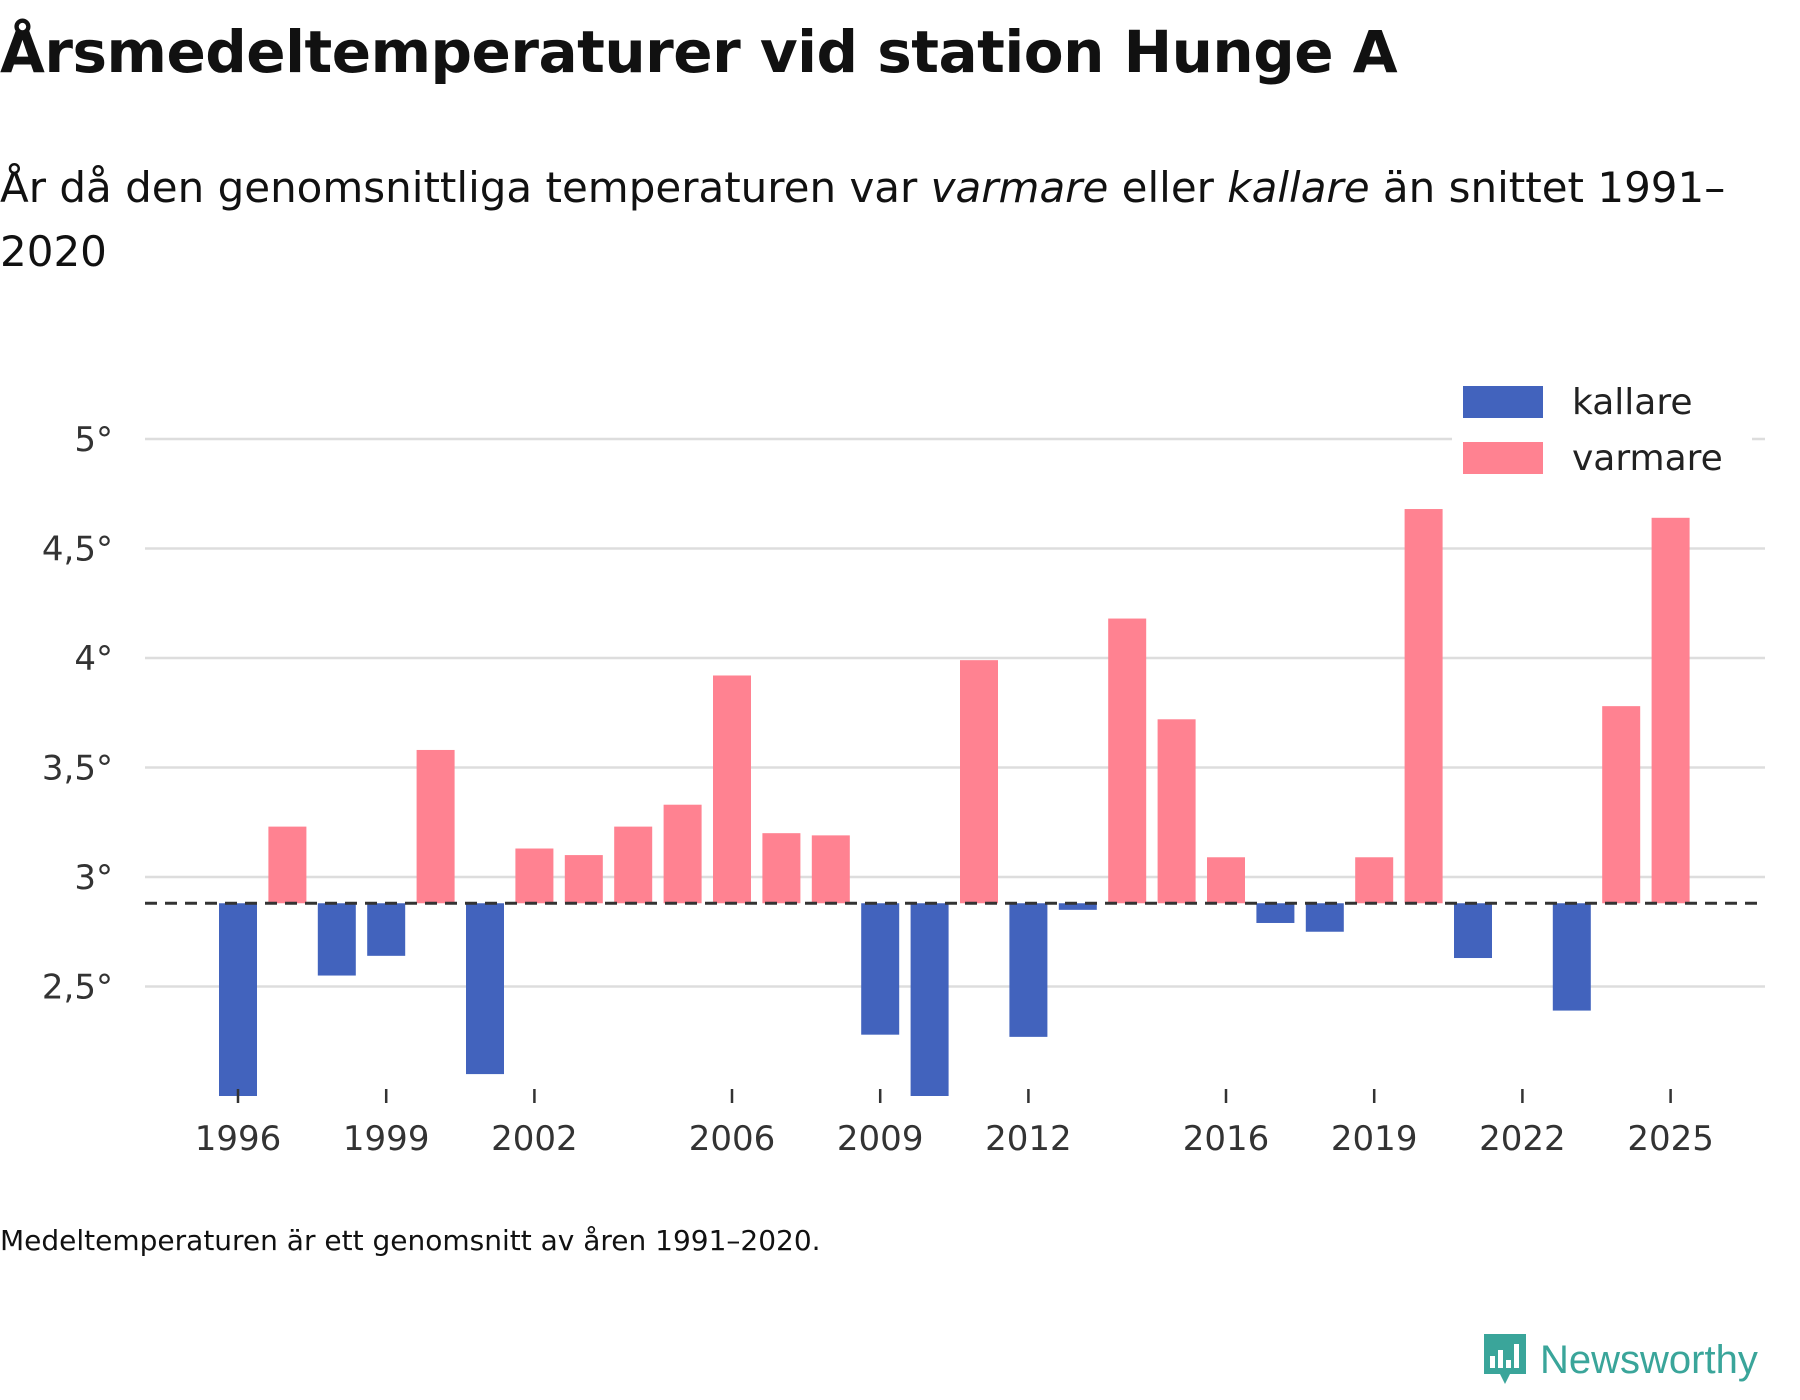  I want to click on subtitle-cold-word: kallare, so click(1298, 187).